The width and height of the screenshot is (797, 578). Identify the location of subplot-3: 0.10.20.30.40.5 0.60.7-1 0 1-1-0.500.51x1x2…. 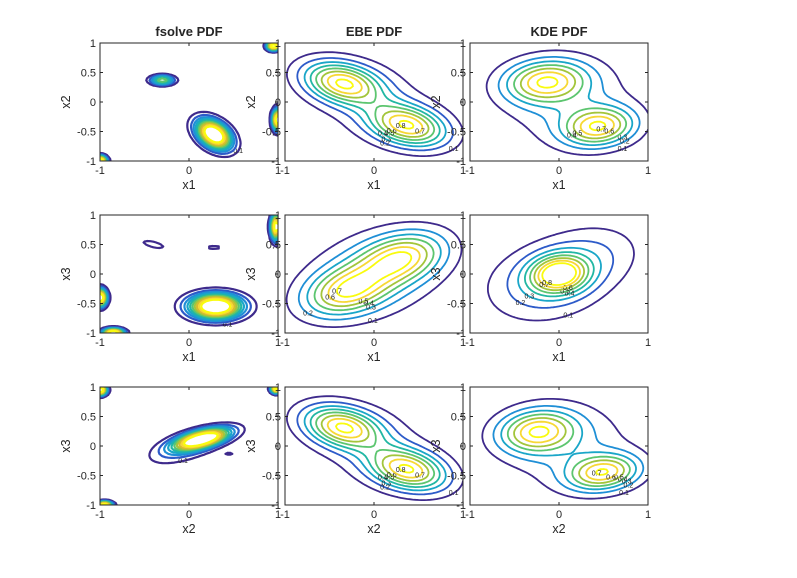
(540, 108).